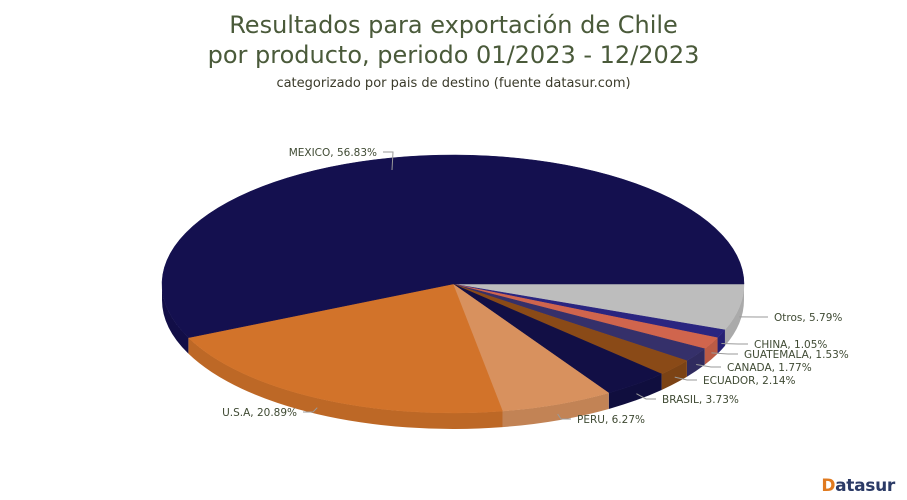  What do you see at coordinates (611, 420) in the screenshot?
I see `data-label: PERU, 6.27%` at bounding box center [611, 420].